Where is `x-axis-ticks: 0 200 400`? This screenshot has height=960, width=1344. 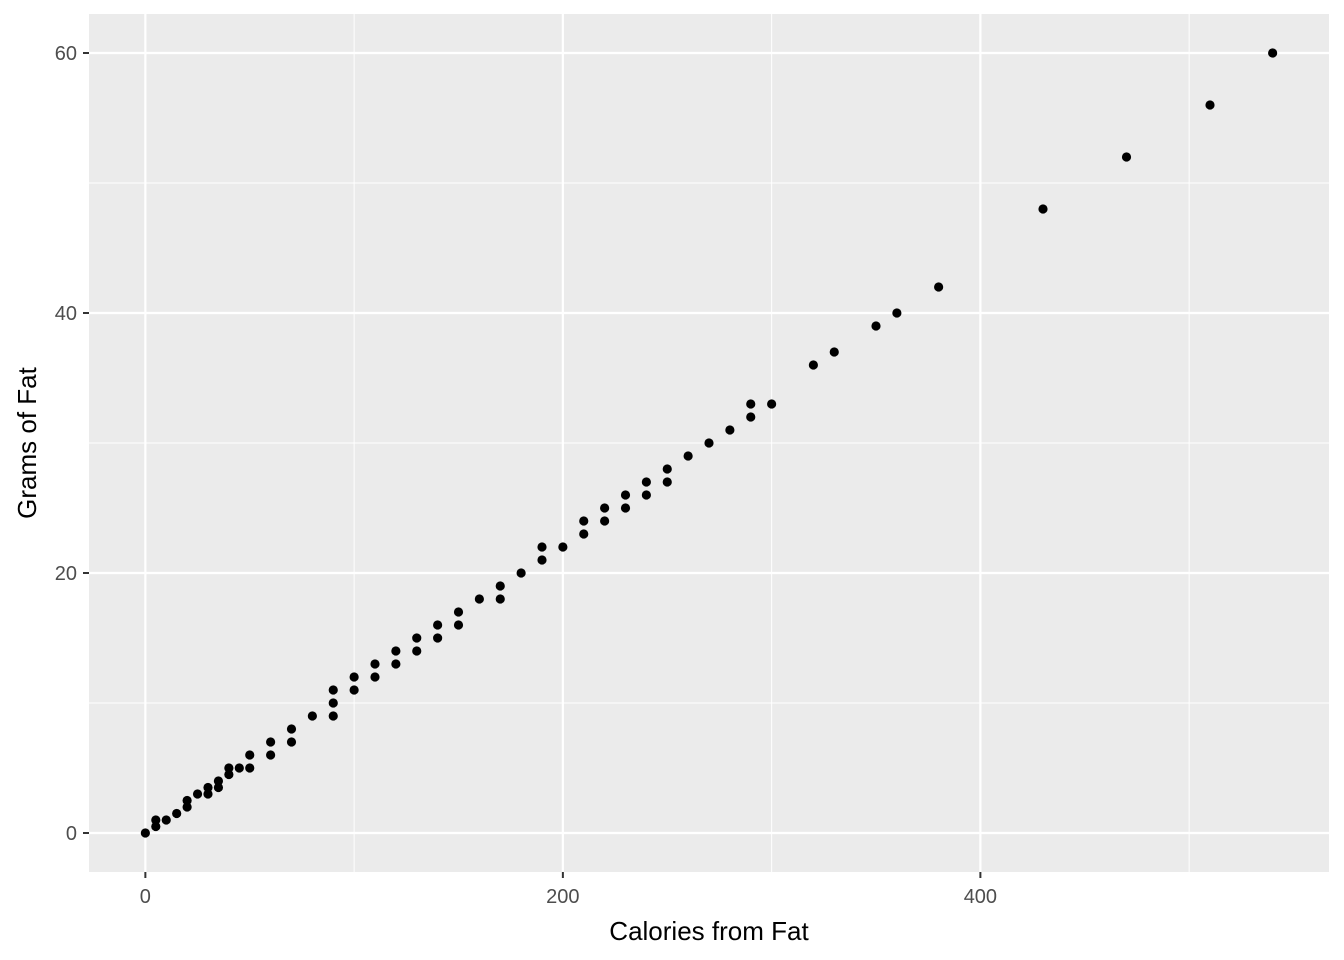 x-axis-ticks: 0 200 400 is located at coordinates (568, 890).